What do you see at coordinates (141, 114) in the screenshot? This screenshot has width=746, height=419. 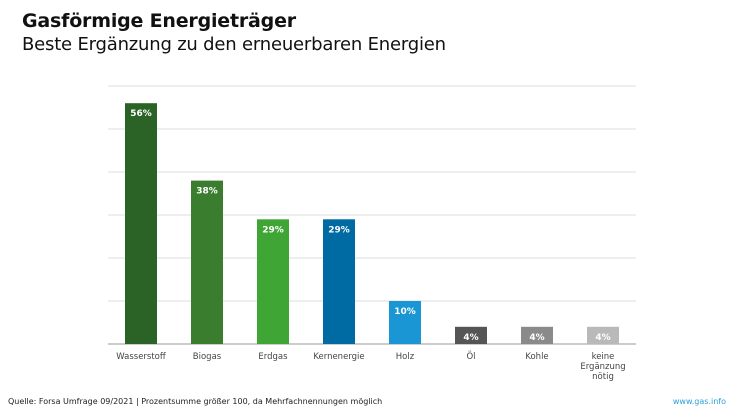 I see `data-label: 56%` at bounding box center [141, 114].